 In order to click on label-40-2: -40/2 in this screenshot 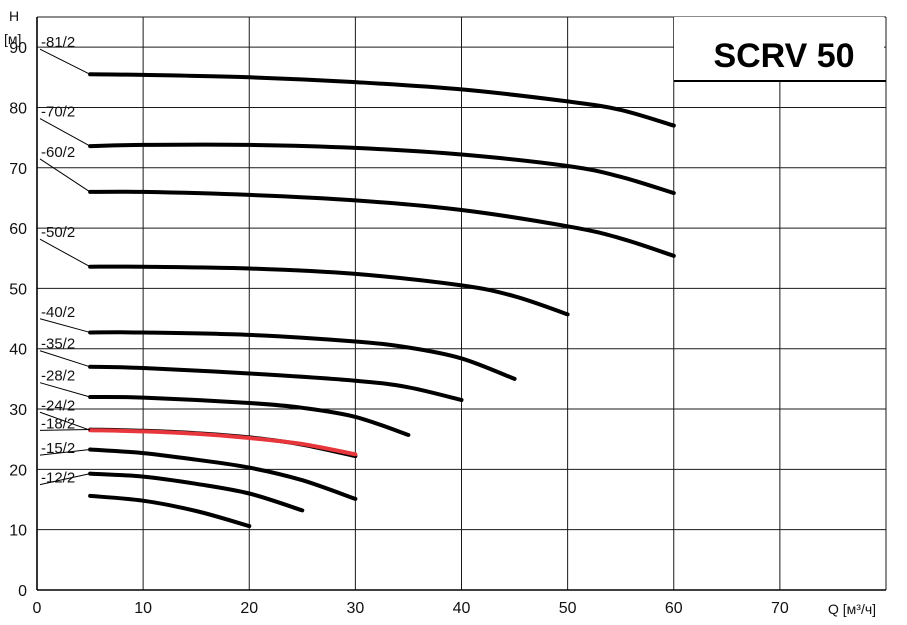, I will do `click(58, 312)`.